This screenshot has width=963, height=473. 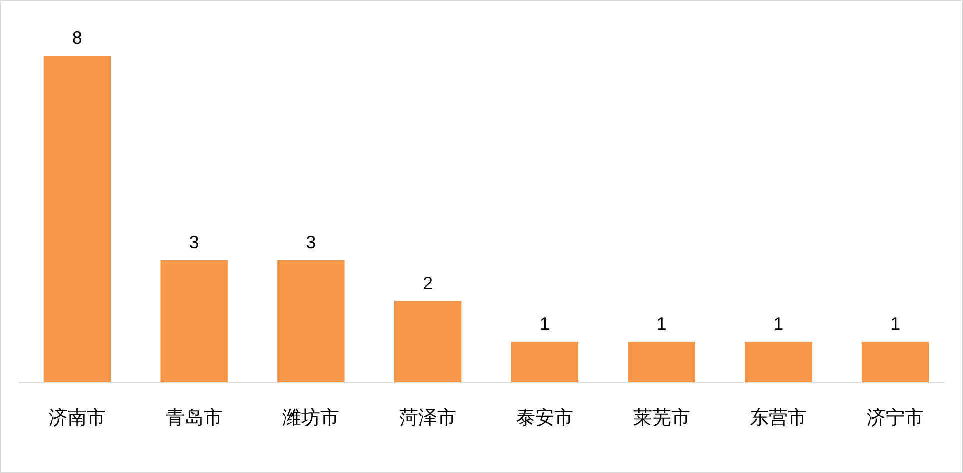 I want to click on x-tick-label: 泰安市, so click(x=545, y=418).